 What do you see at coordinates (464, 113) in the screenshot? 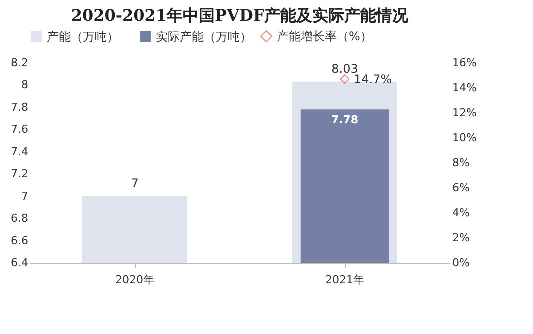
I see `y2-tick-label: 12%` at bounding box center [464, 113].